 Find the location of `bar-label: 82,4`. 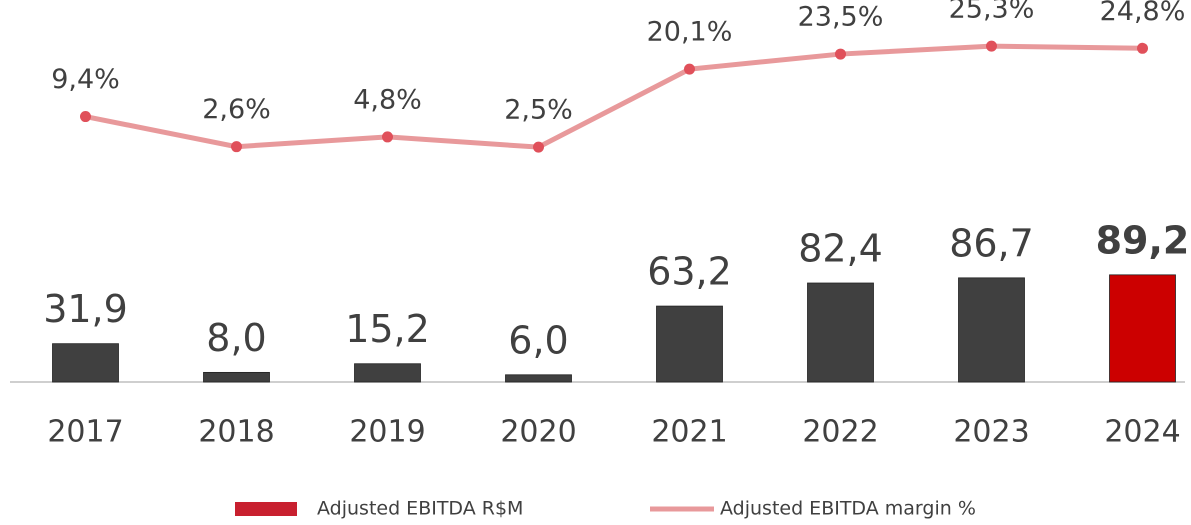

bar-label: 82,4 is located at coordinates (840, 249).